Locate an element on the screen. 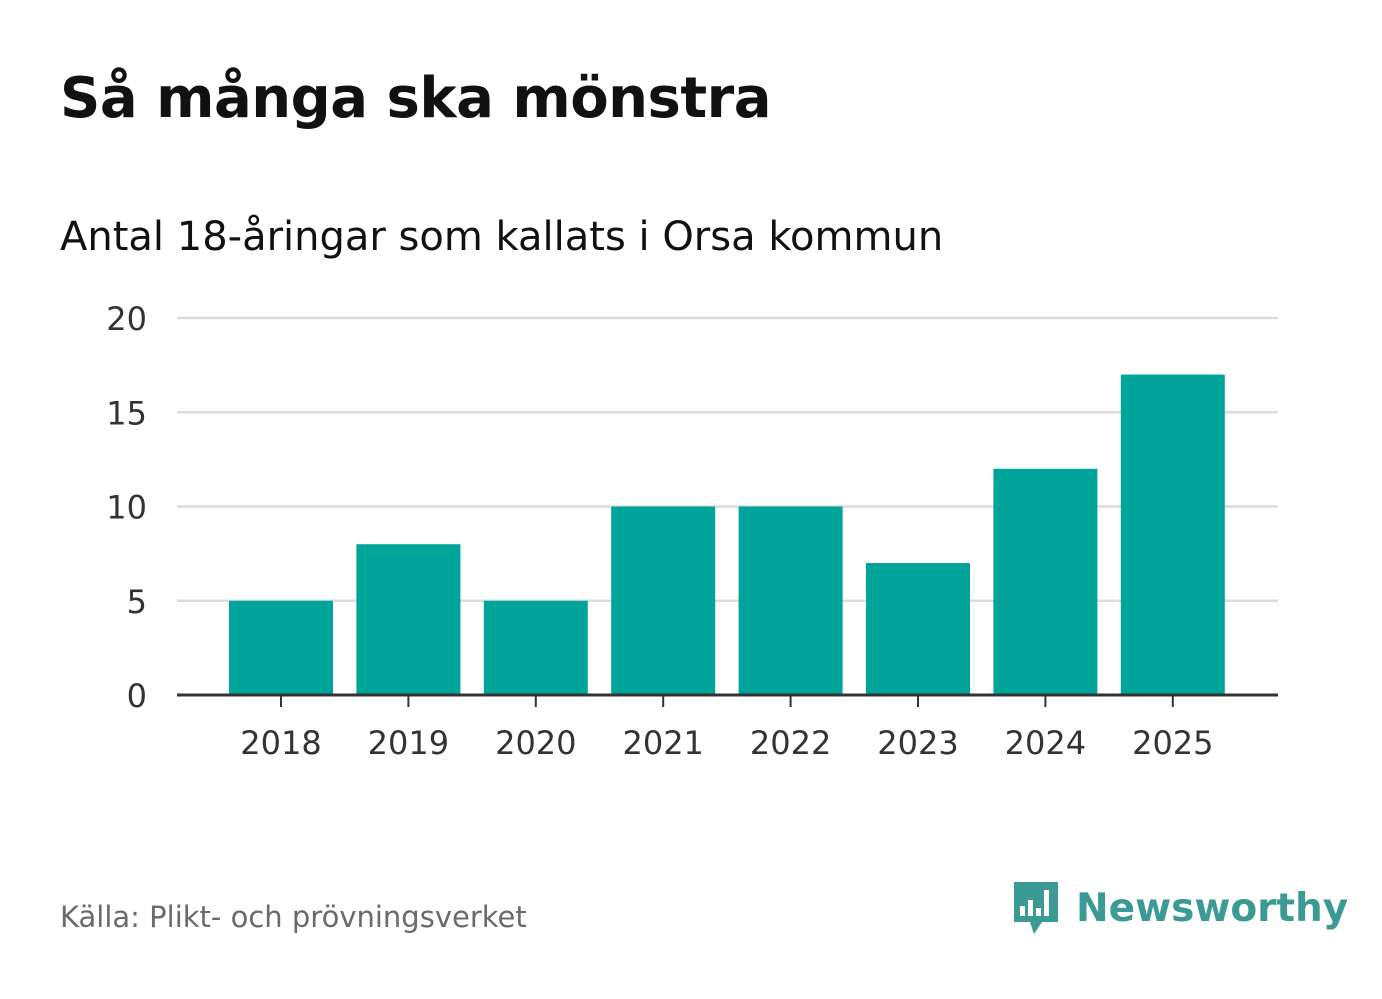 This screenshot has height=999, width=1382. y-tick-label: 0 is located at coordinates (137, 696).